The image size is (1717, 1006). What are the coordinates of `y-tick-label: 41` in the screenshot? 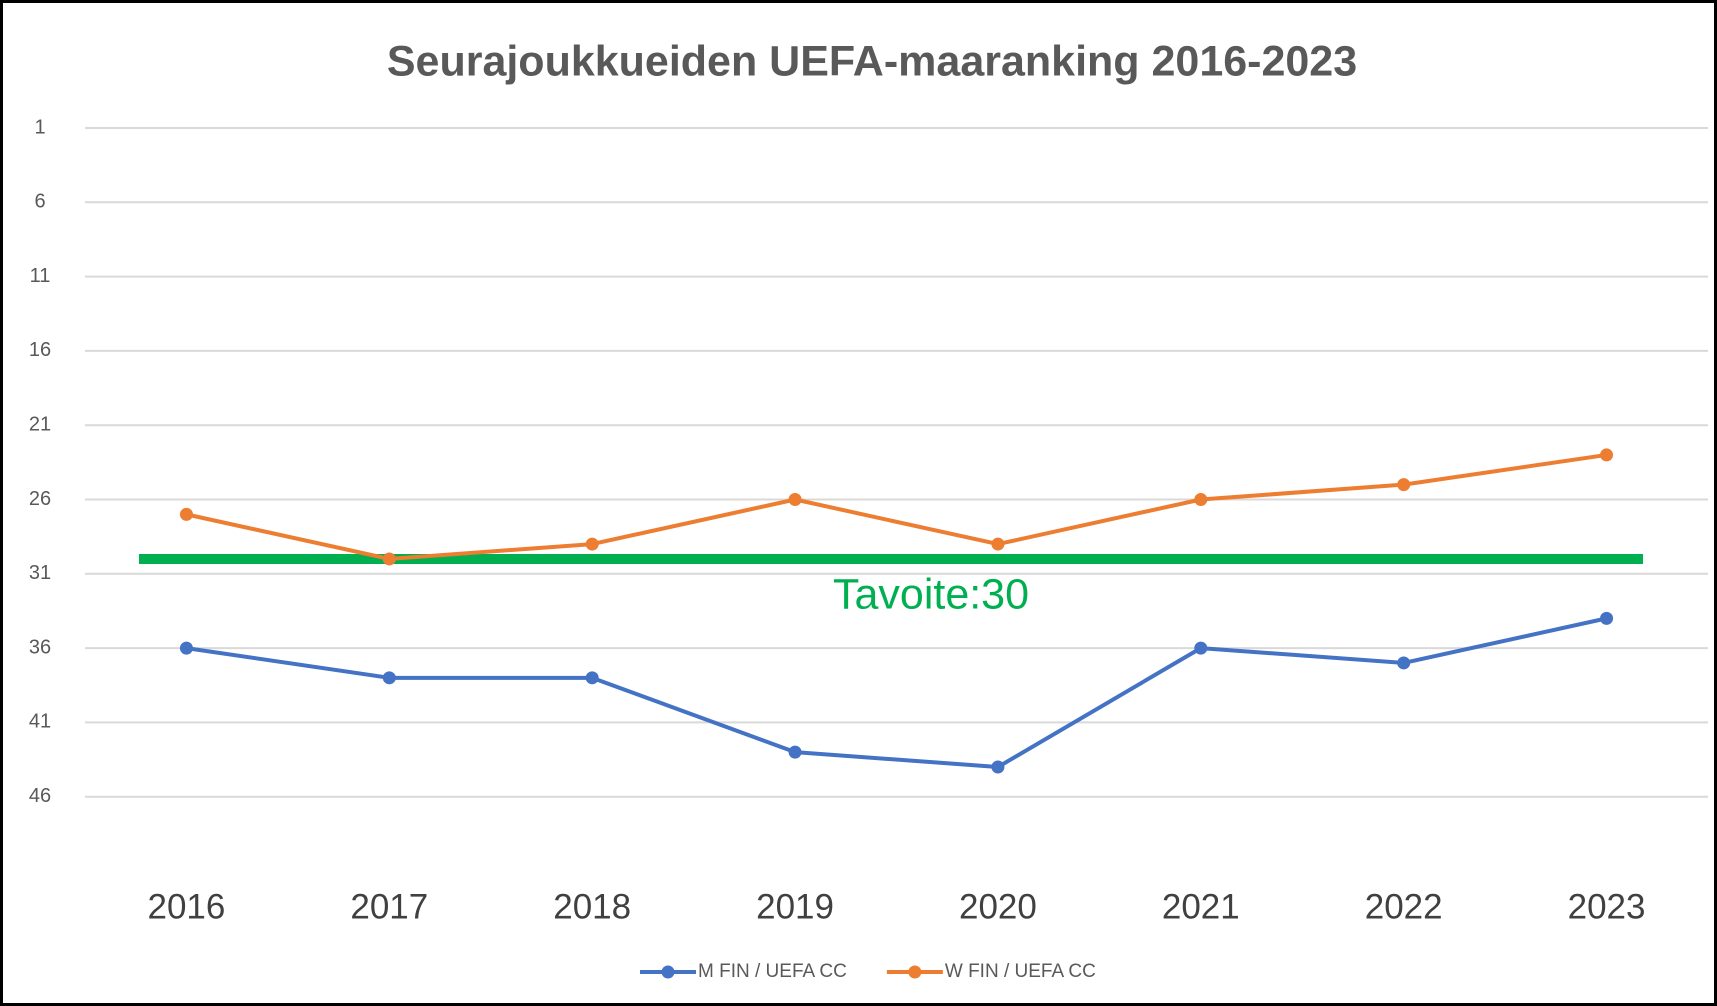 It's located at (40, 722).